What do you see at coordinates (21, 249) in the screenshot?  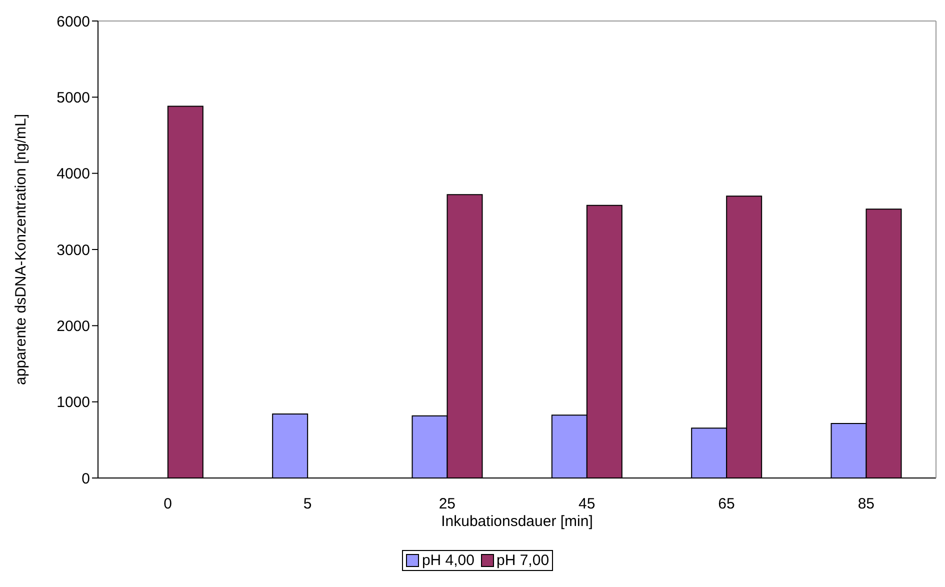 I see `y-axis-title: apparente dsDNA-Konzentration [ng/mL]` at bounding box center [21, 249].